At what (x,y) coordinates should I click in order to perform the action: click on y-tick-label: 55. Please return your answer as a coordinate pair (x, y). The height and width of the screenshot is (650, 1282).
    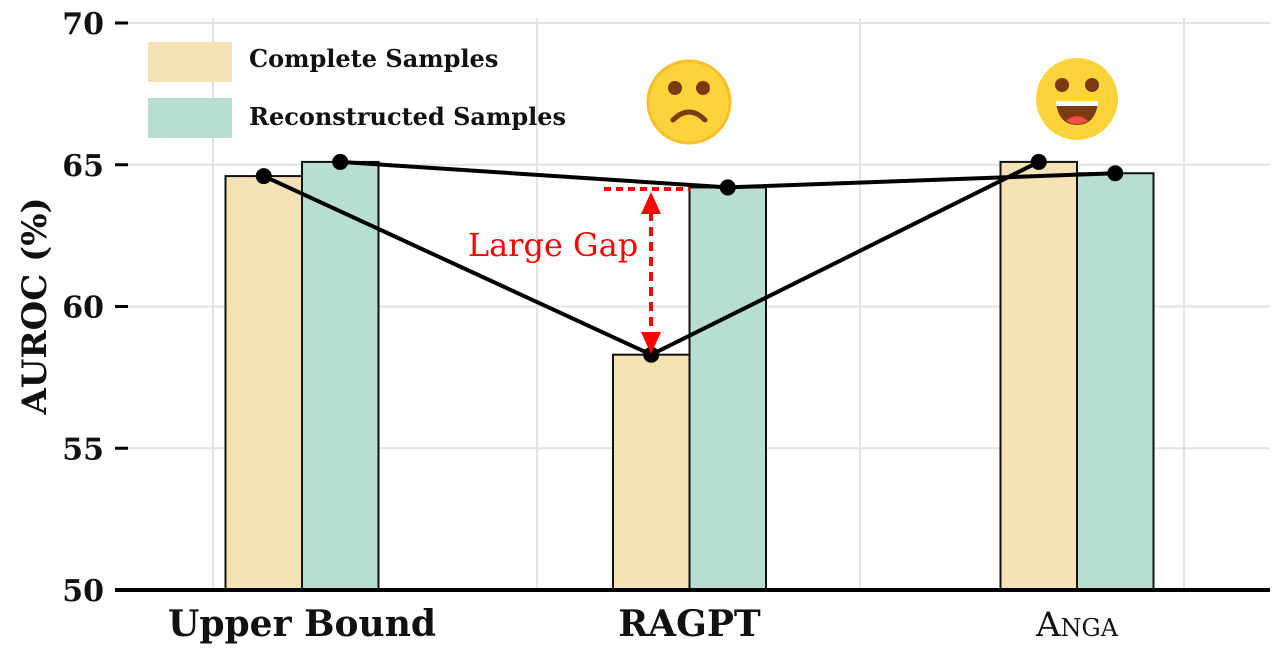
    Looking at the image, I should click on (83, 449).